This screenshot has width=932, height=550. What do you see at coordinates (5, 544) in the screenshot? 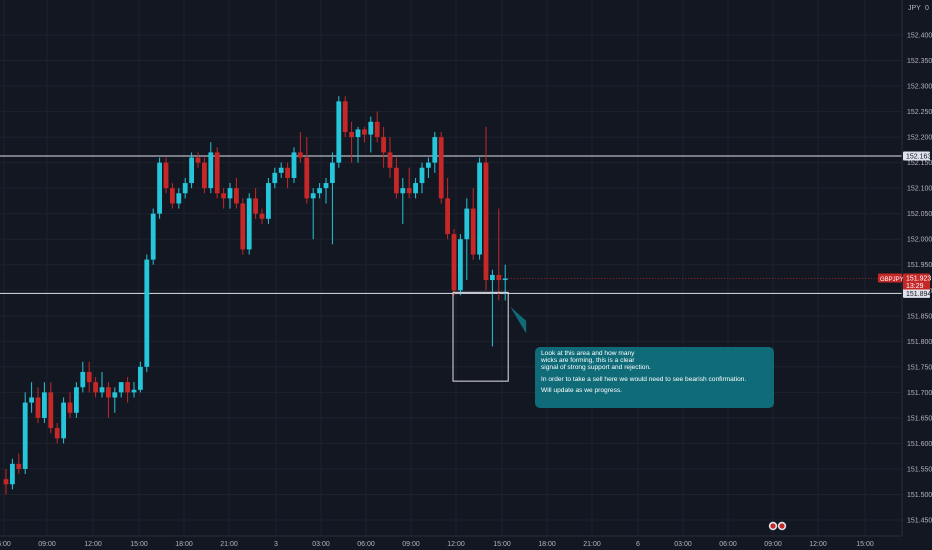
I see `time-tick-label: 6:00` at bounding box center [5, 544].